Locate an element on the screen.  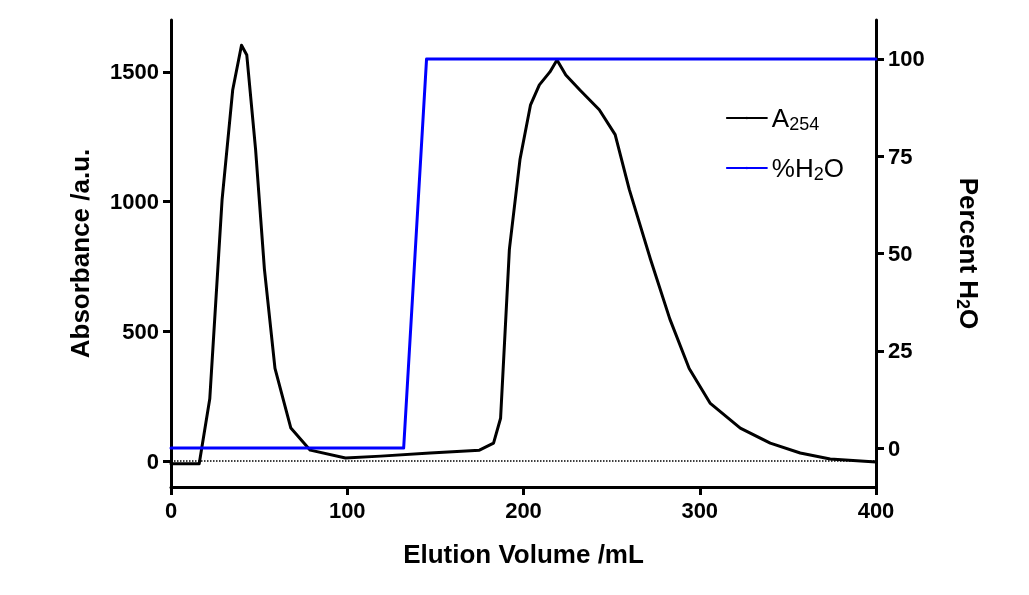
y2-tick-label: 0 is located at coordinates (894, 448).